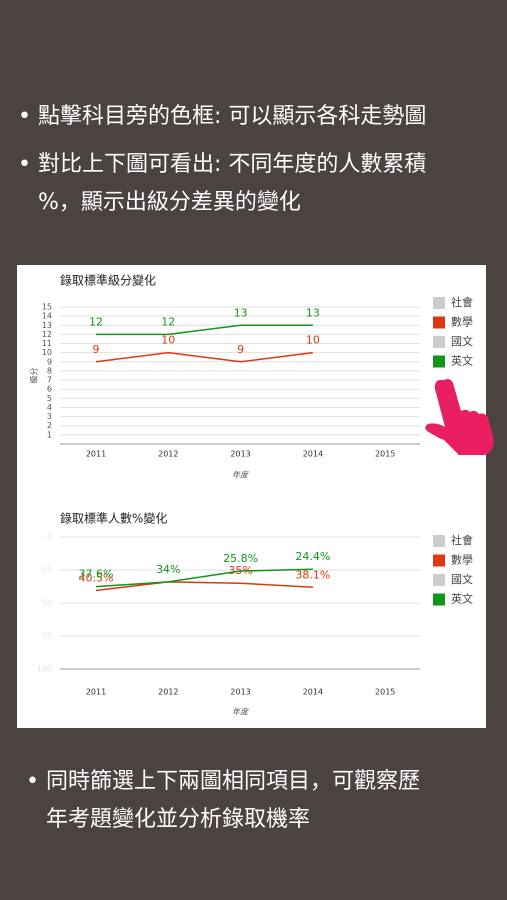 This screenshot has height=900, width=507. What do you see at coordinates (47, 636) in the screenshot?
I see `y-tick-label: 75` at bounding box center [47, 636].